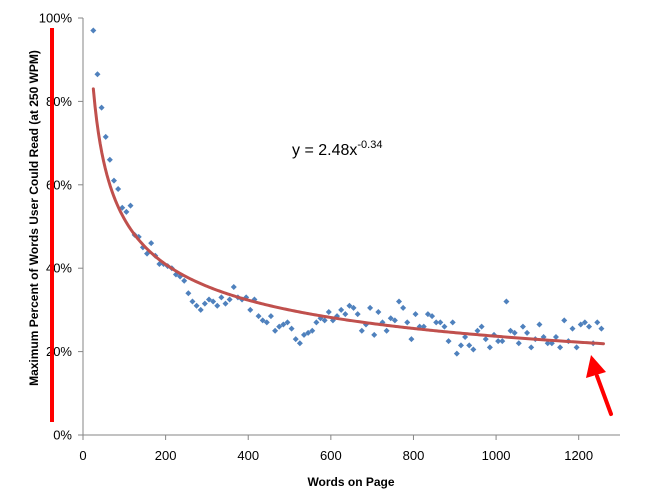  I want to click on x-tick-label: 0, so click(82, 455).